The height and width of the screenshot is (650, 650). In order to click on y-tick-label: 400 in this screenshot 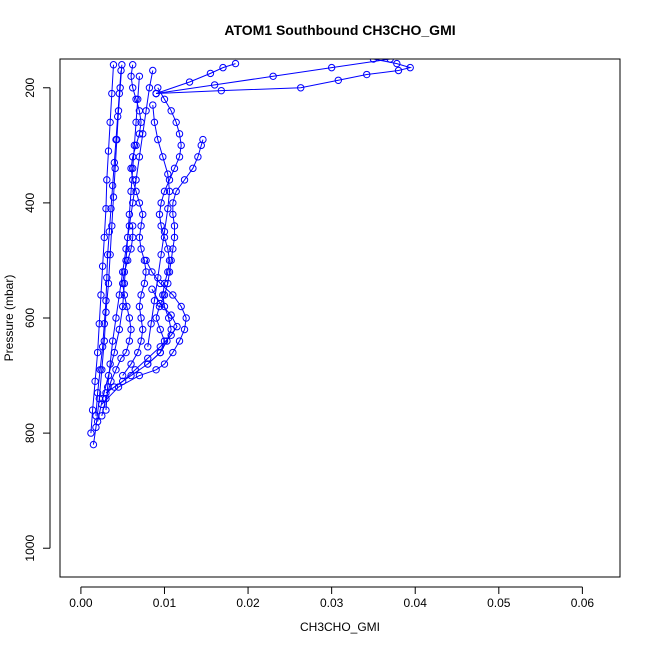, I will do `click(30, 203)`.